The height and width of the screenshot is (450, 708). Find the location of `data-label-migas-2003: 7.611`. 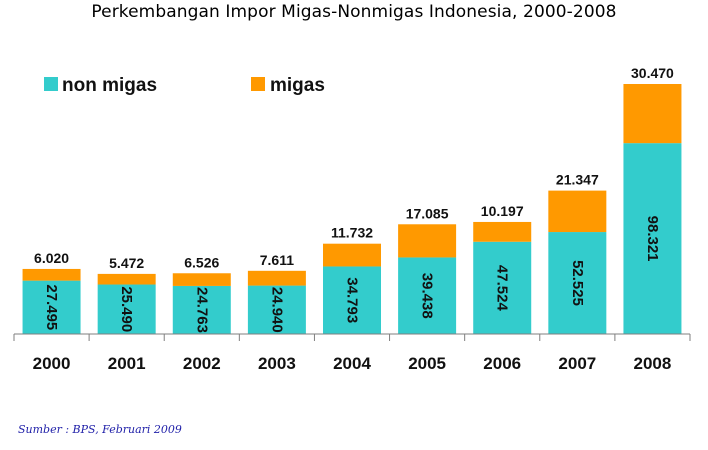

data-label-migas-2003: 7.611 is located at coordinates (277, 260).